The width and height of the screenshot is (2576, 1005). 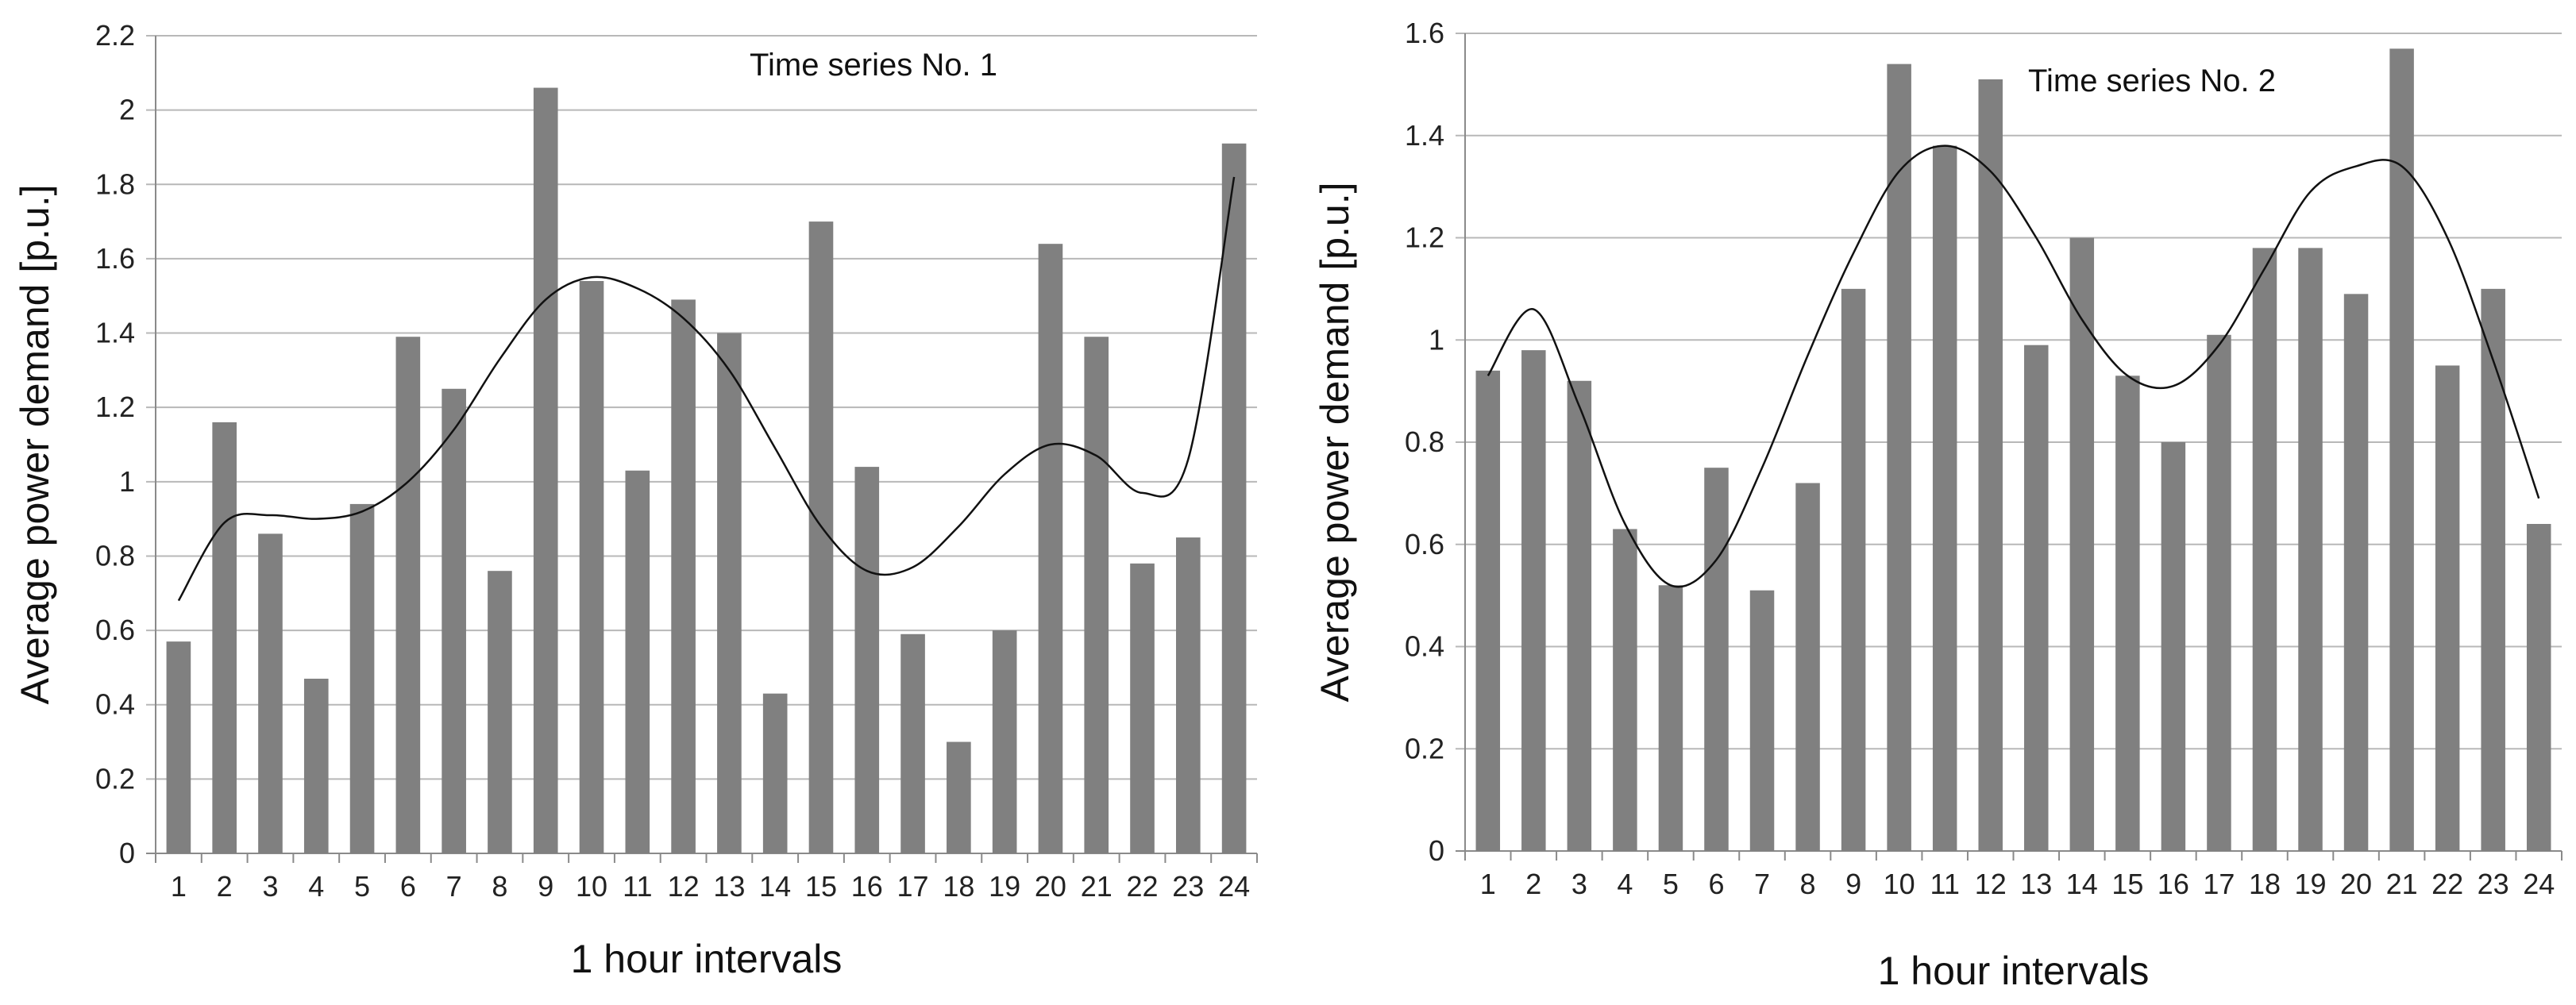 What do you see at coordinates (127, 110) in the screenshot?
I see `y-tick-label: 2` at bounding box center [127, 110].